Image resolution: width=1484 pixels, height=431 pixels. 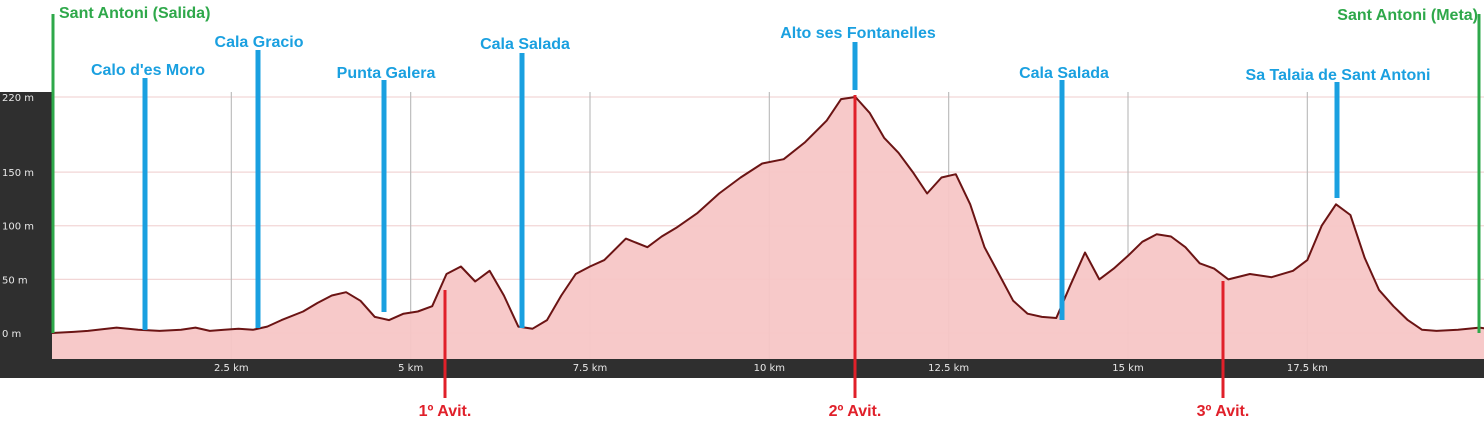 What do you see at coordinates (231, 368) in the screenshot?
I see `x-tick-label: 2.5 km` at bounding box center [231, 368].